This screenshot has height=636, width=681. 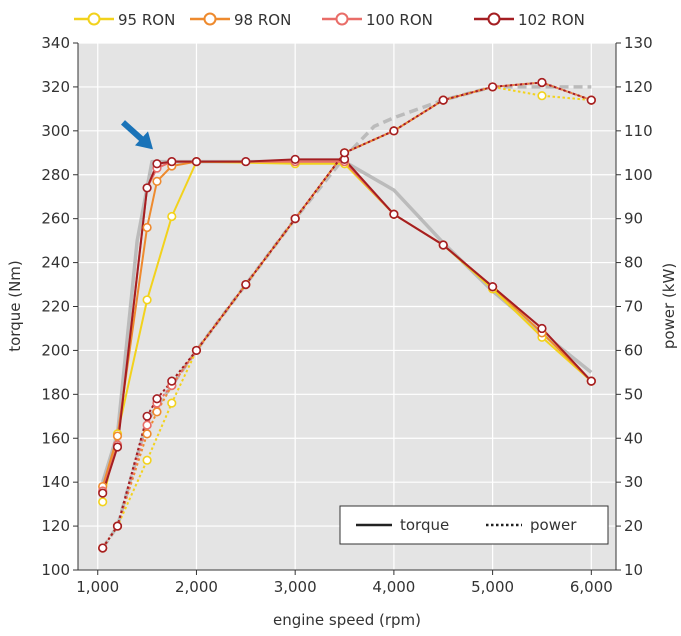 What do you see at coordinates (55, 131) in the screenshot?
I see `y-left-tick-label: 300` at bounding box center [55, 131].